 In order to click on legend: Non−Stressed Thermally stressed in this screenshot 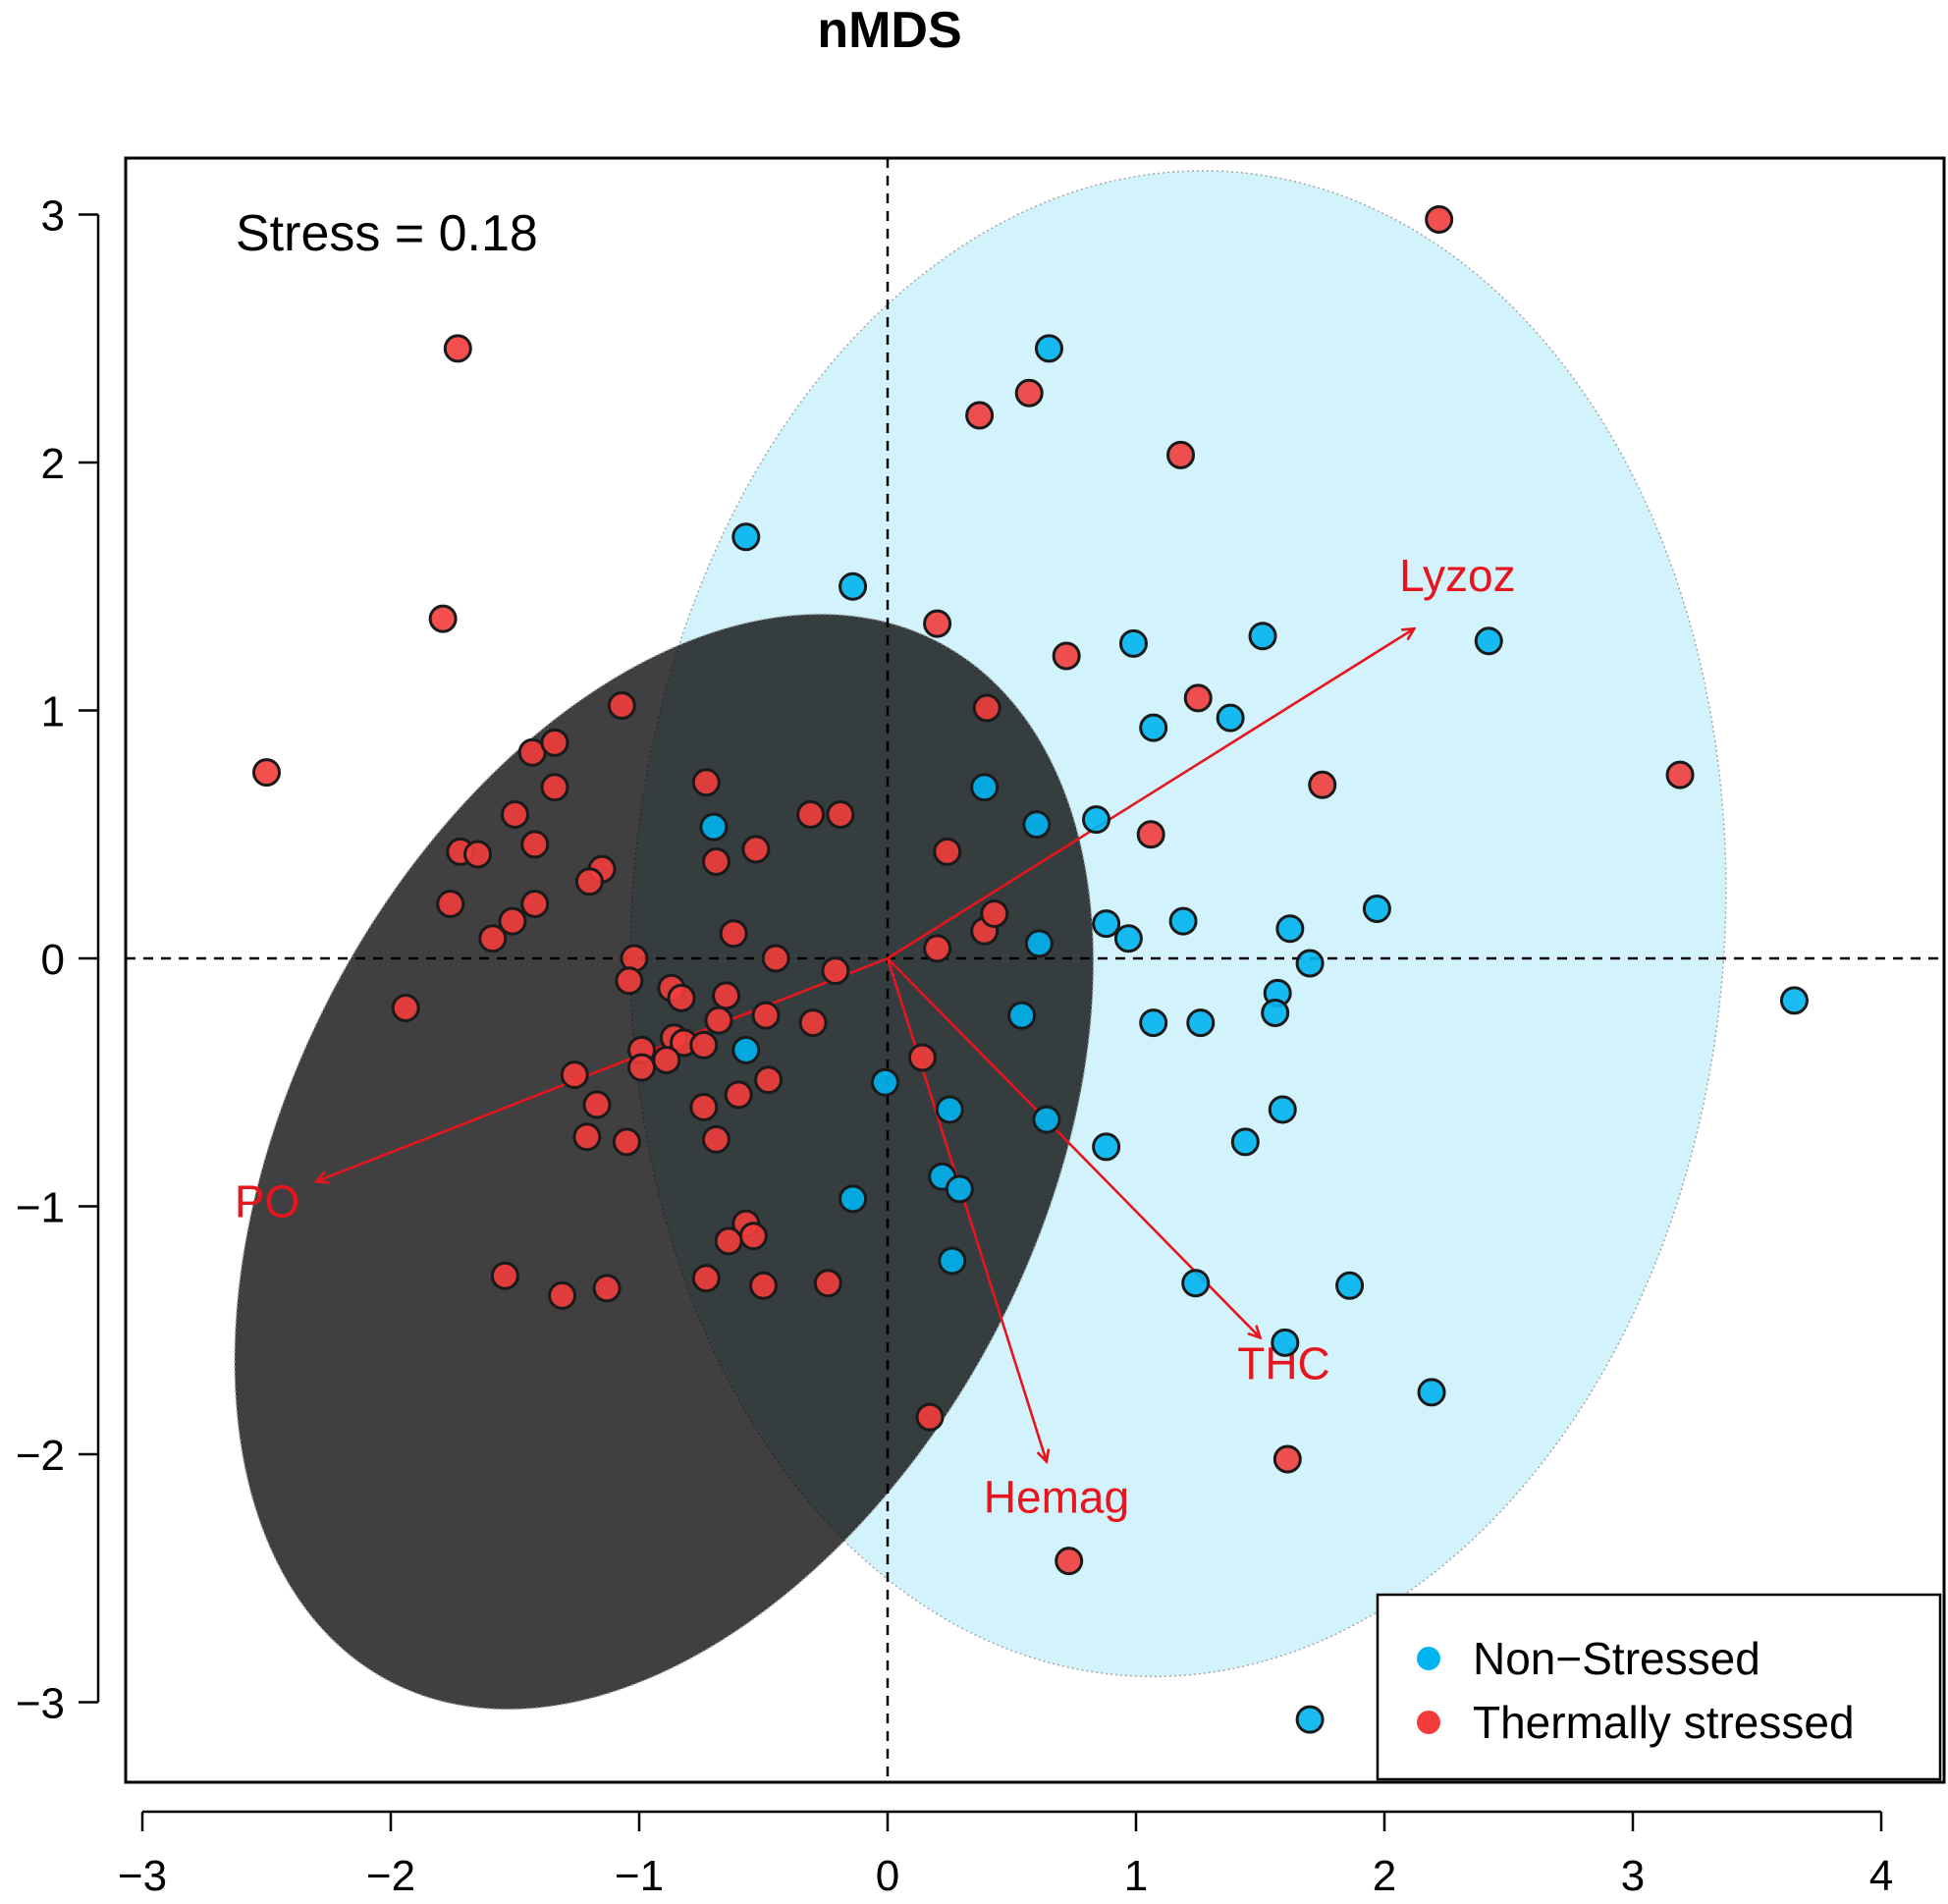, I will do `click(1659, 1687)`.